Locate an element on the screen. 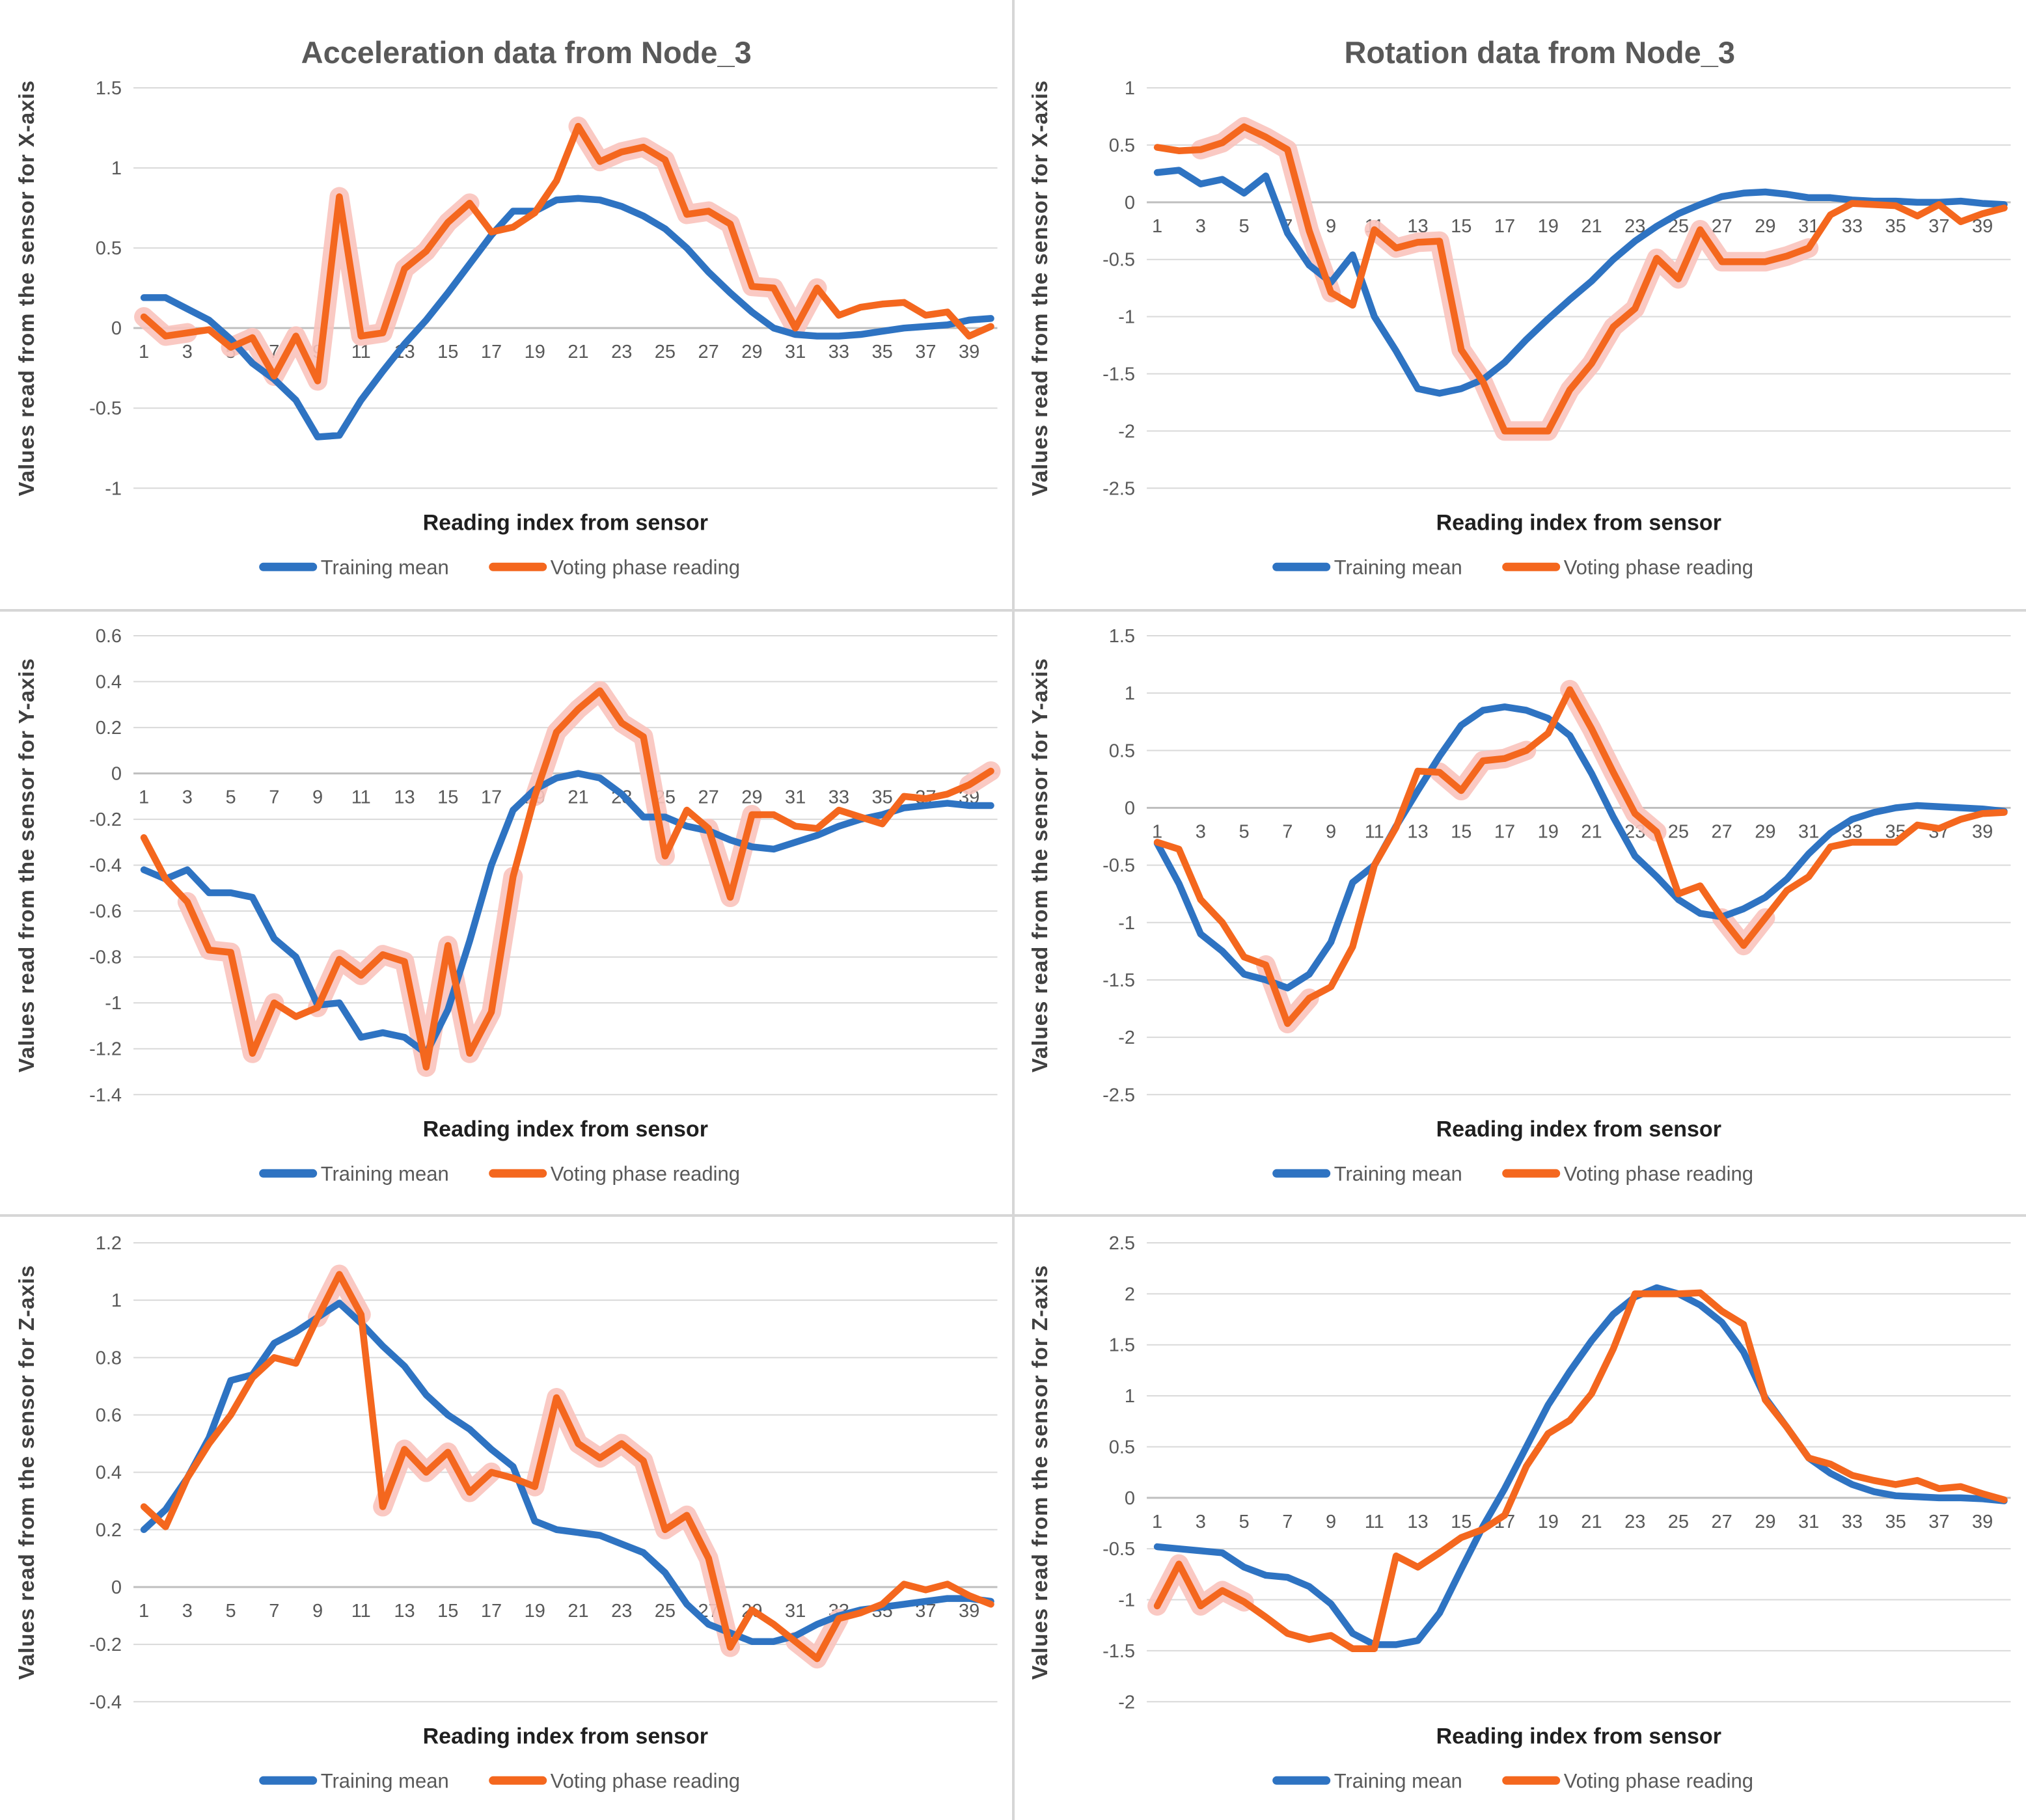  x-tick-label: 21 is located at coordinates (578, 1611).